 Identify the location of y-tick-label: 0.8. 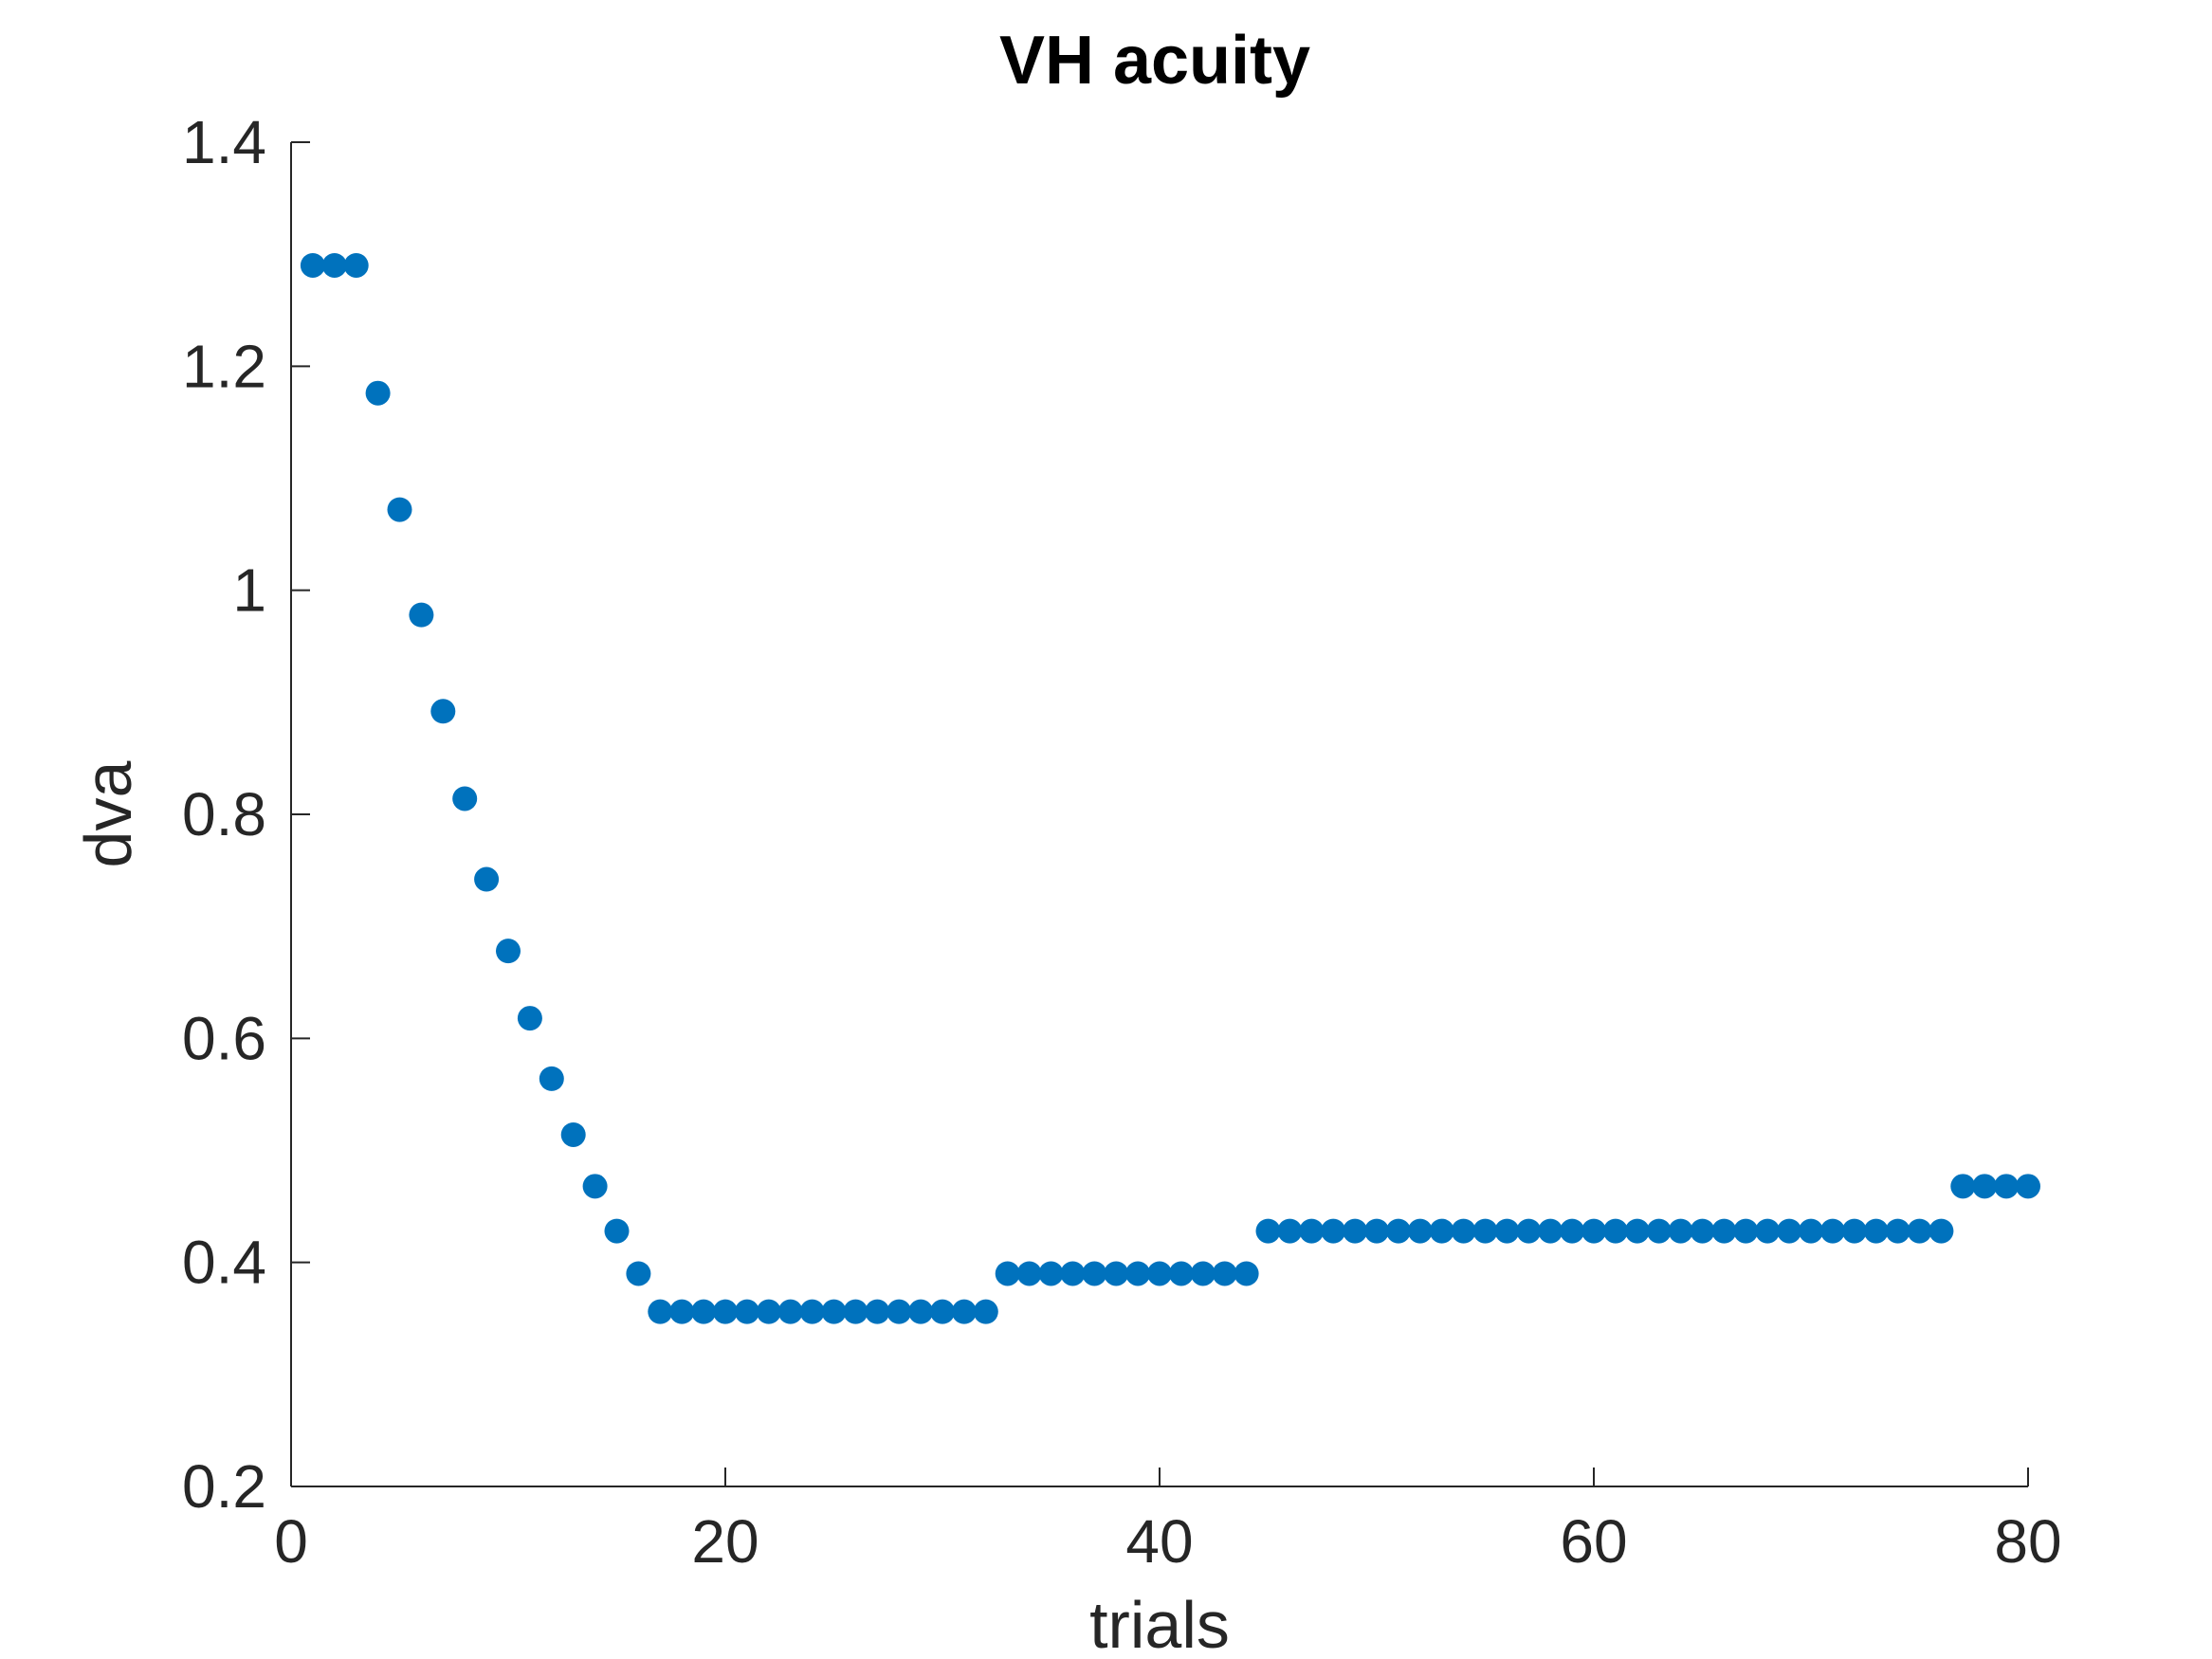
(224, 814).